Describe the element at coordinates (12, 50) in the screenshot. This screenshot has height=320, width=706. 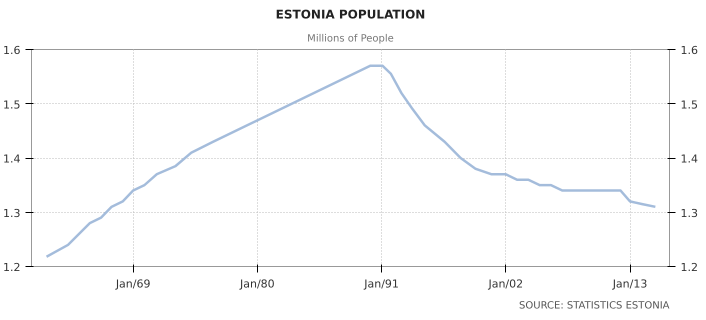
I see `y-tick-label: 1.6` at that location.